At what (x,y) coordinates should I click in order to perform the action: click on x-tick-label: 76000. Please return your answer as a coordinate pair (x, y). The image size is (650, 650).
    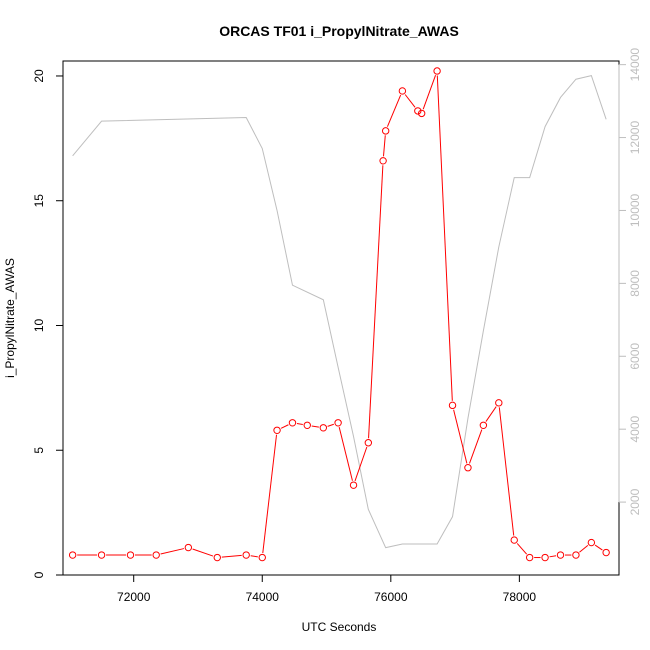
    Looking at the image, I should click on (391, 597).